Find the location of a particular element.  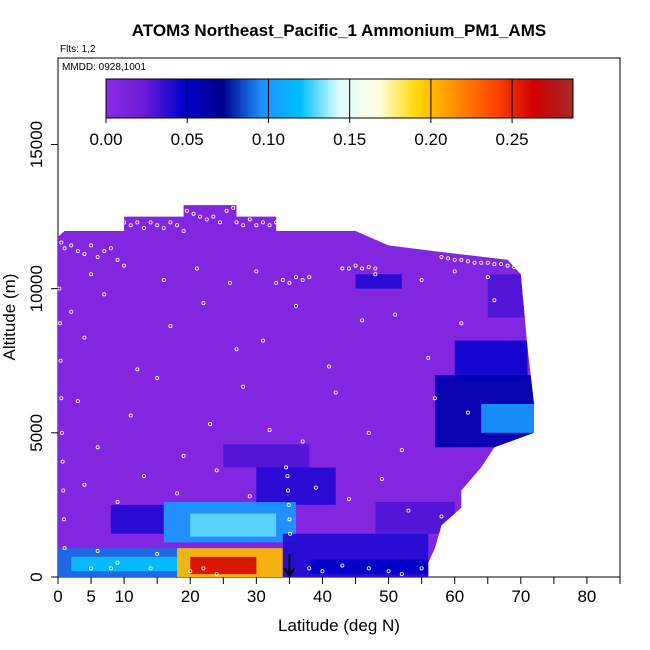

arrow-layer is located at coordinates (289, 565).